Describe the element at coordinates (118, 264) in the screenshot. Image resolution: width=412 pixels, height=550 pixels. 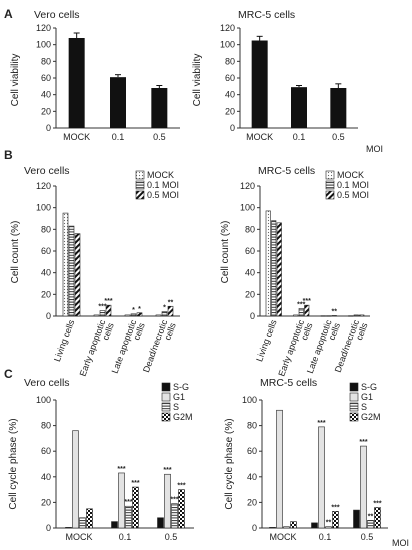
I see `bars: ******* * ***` at that location.